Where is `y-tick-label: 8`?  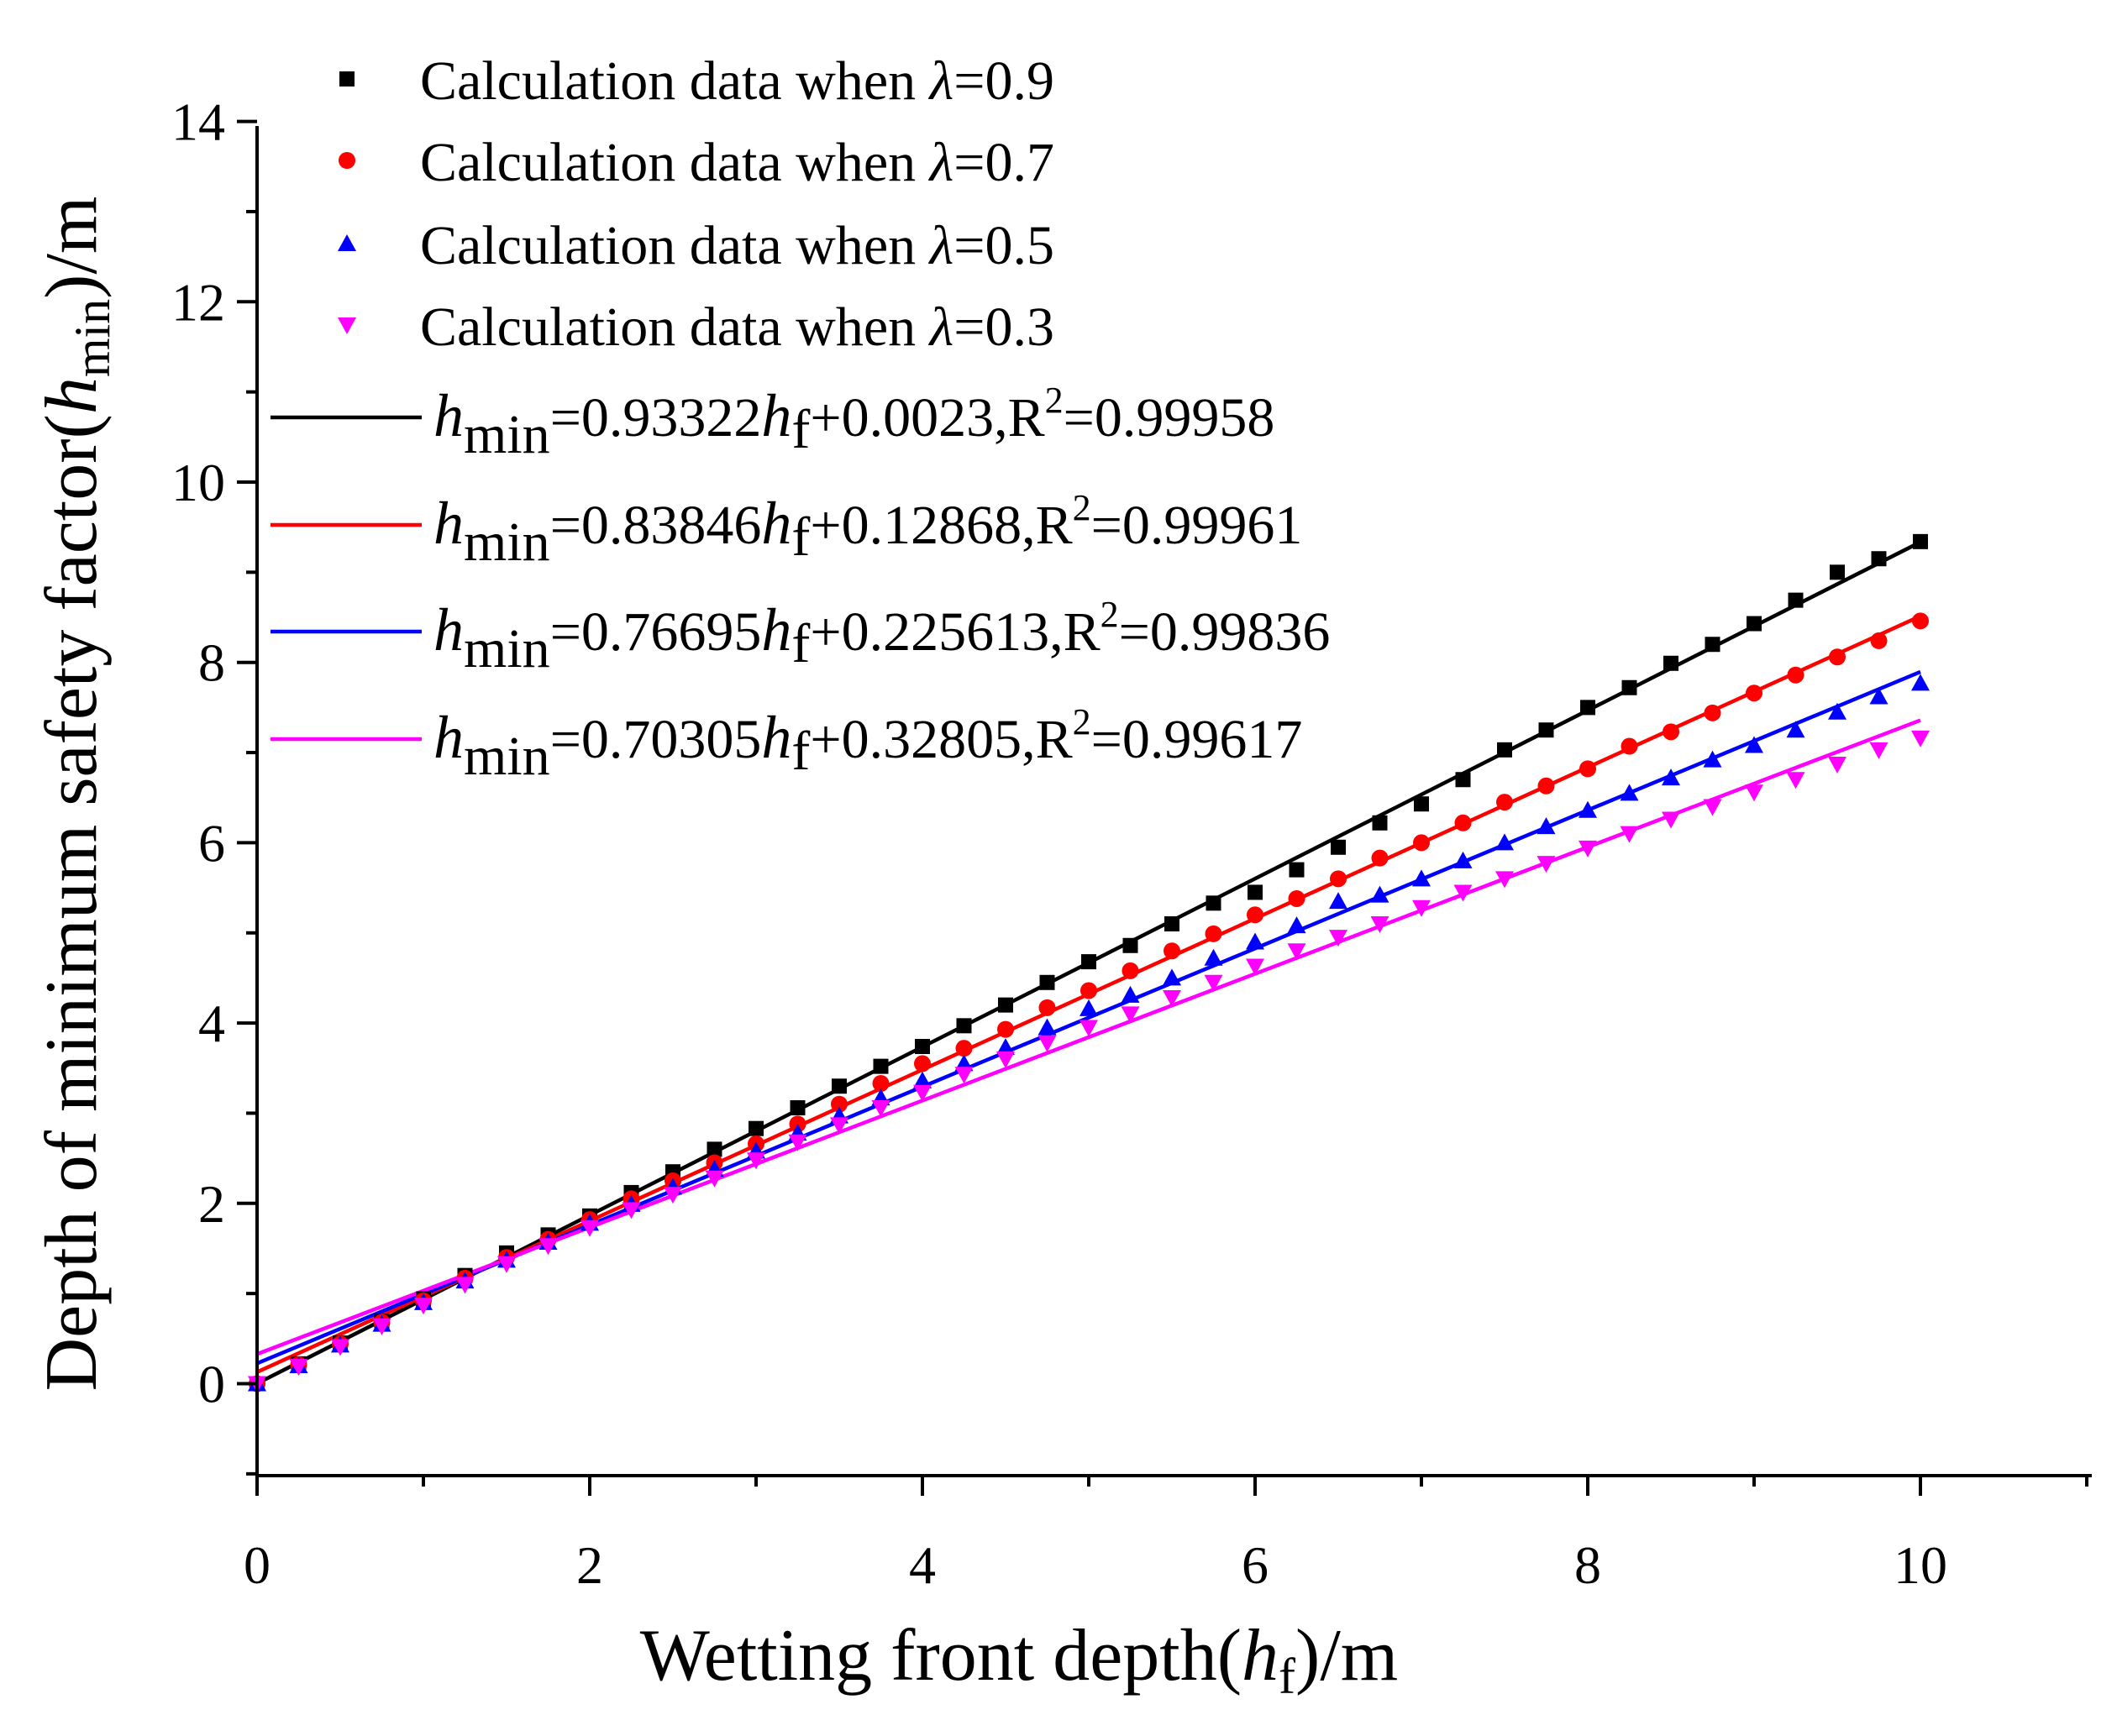
y-tick-label: 8 is located at coordinates (211, 663).